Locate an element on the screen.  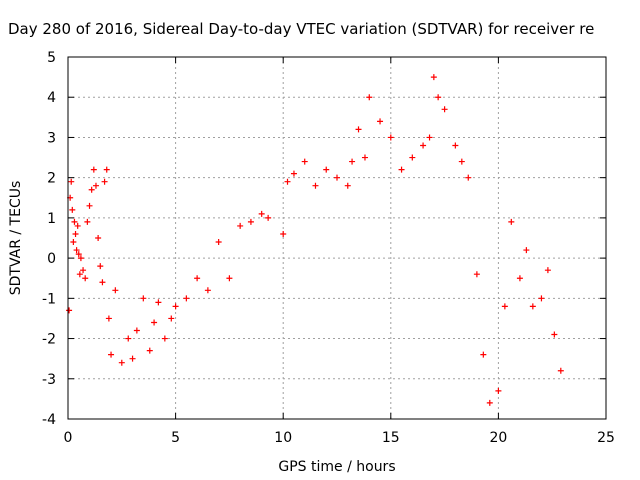
x-axis-label: GPS time / hours is located at coordinates (336, 467).